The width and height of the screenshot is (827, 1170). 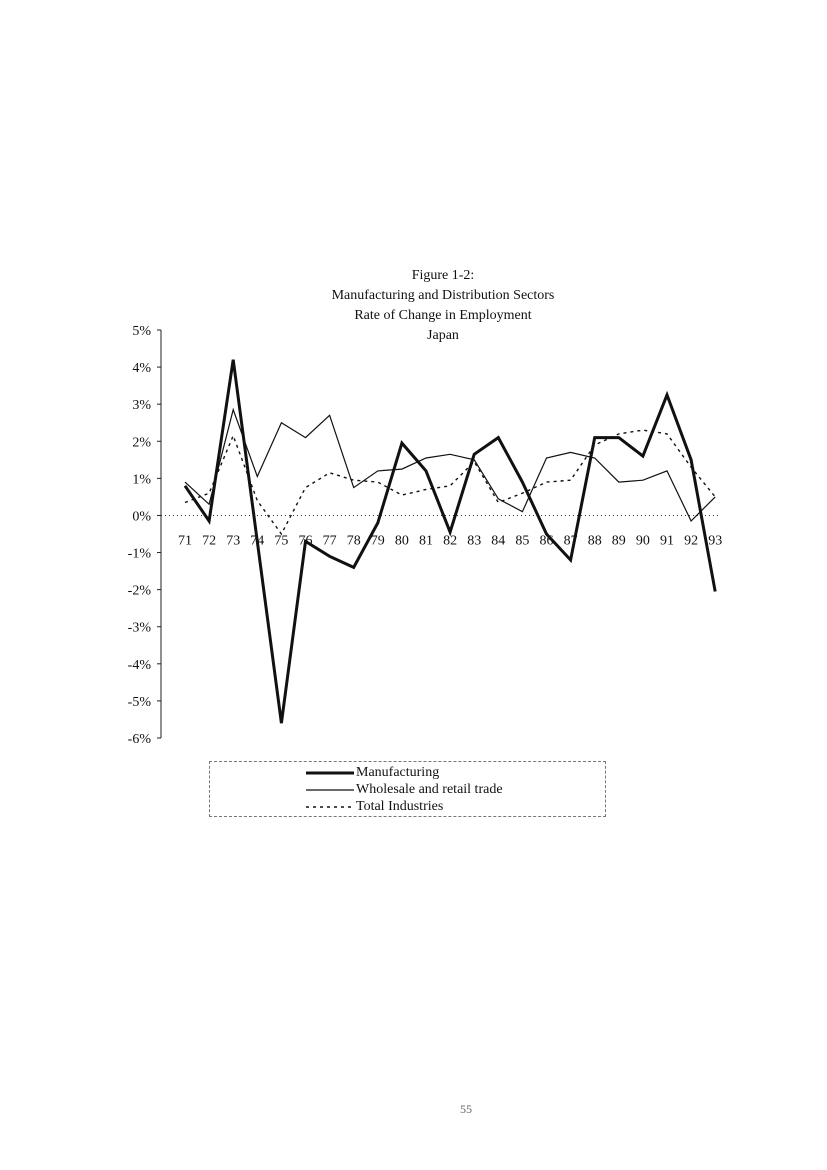 I want to click on x-tick-label: 93, so click(x=715, y=540).